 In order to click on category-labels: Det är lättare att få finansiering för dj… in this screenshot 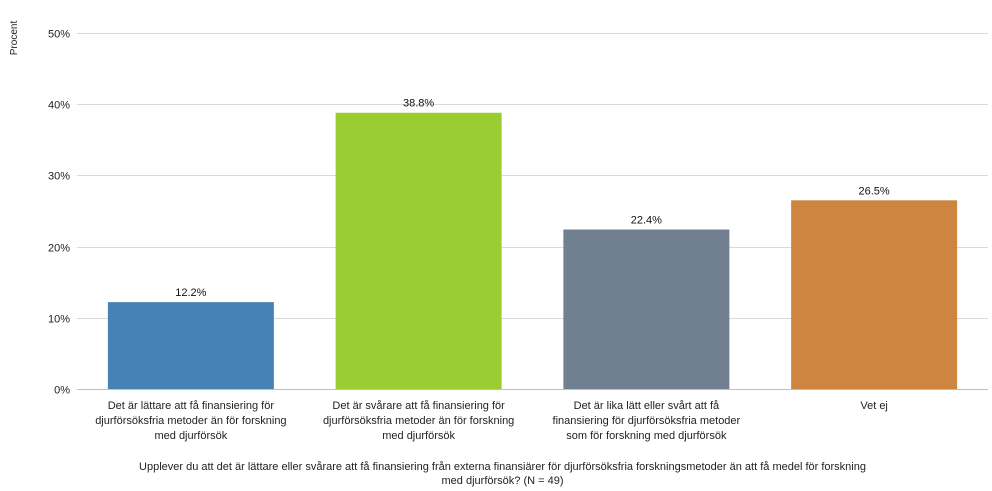, I will do `click(491, 421)`.